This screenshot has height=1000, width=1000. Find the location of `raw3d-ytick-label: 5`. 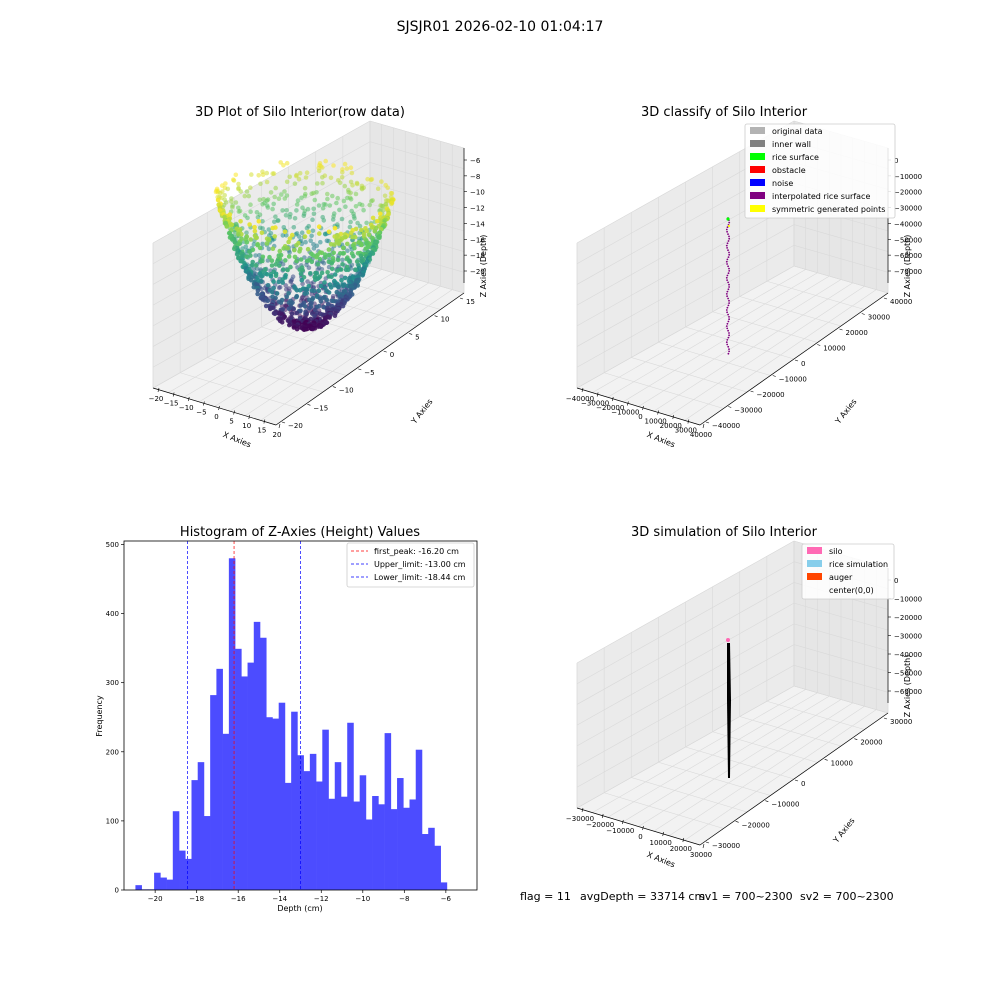

raw3d-ytick-label: 5 is located at coordinates (417, 337).